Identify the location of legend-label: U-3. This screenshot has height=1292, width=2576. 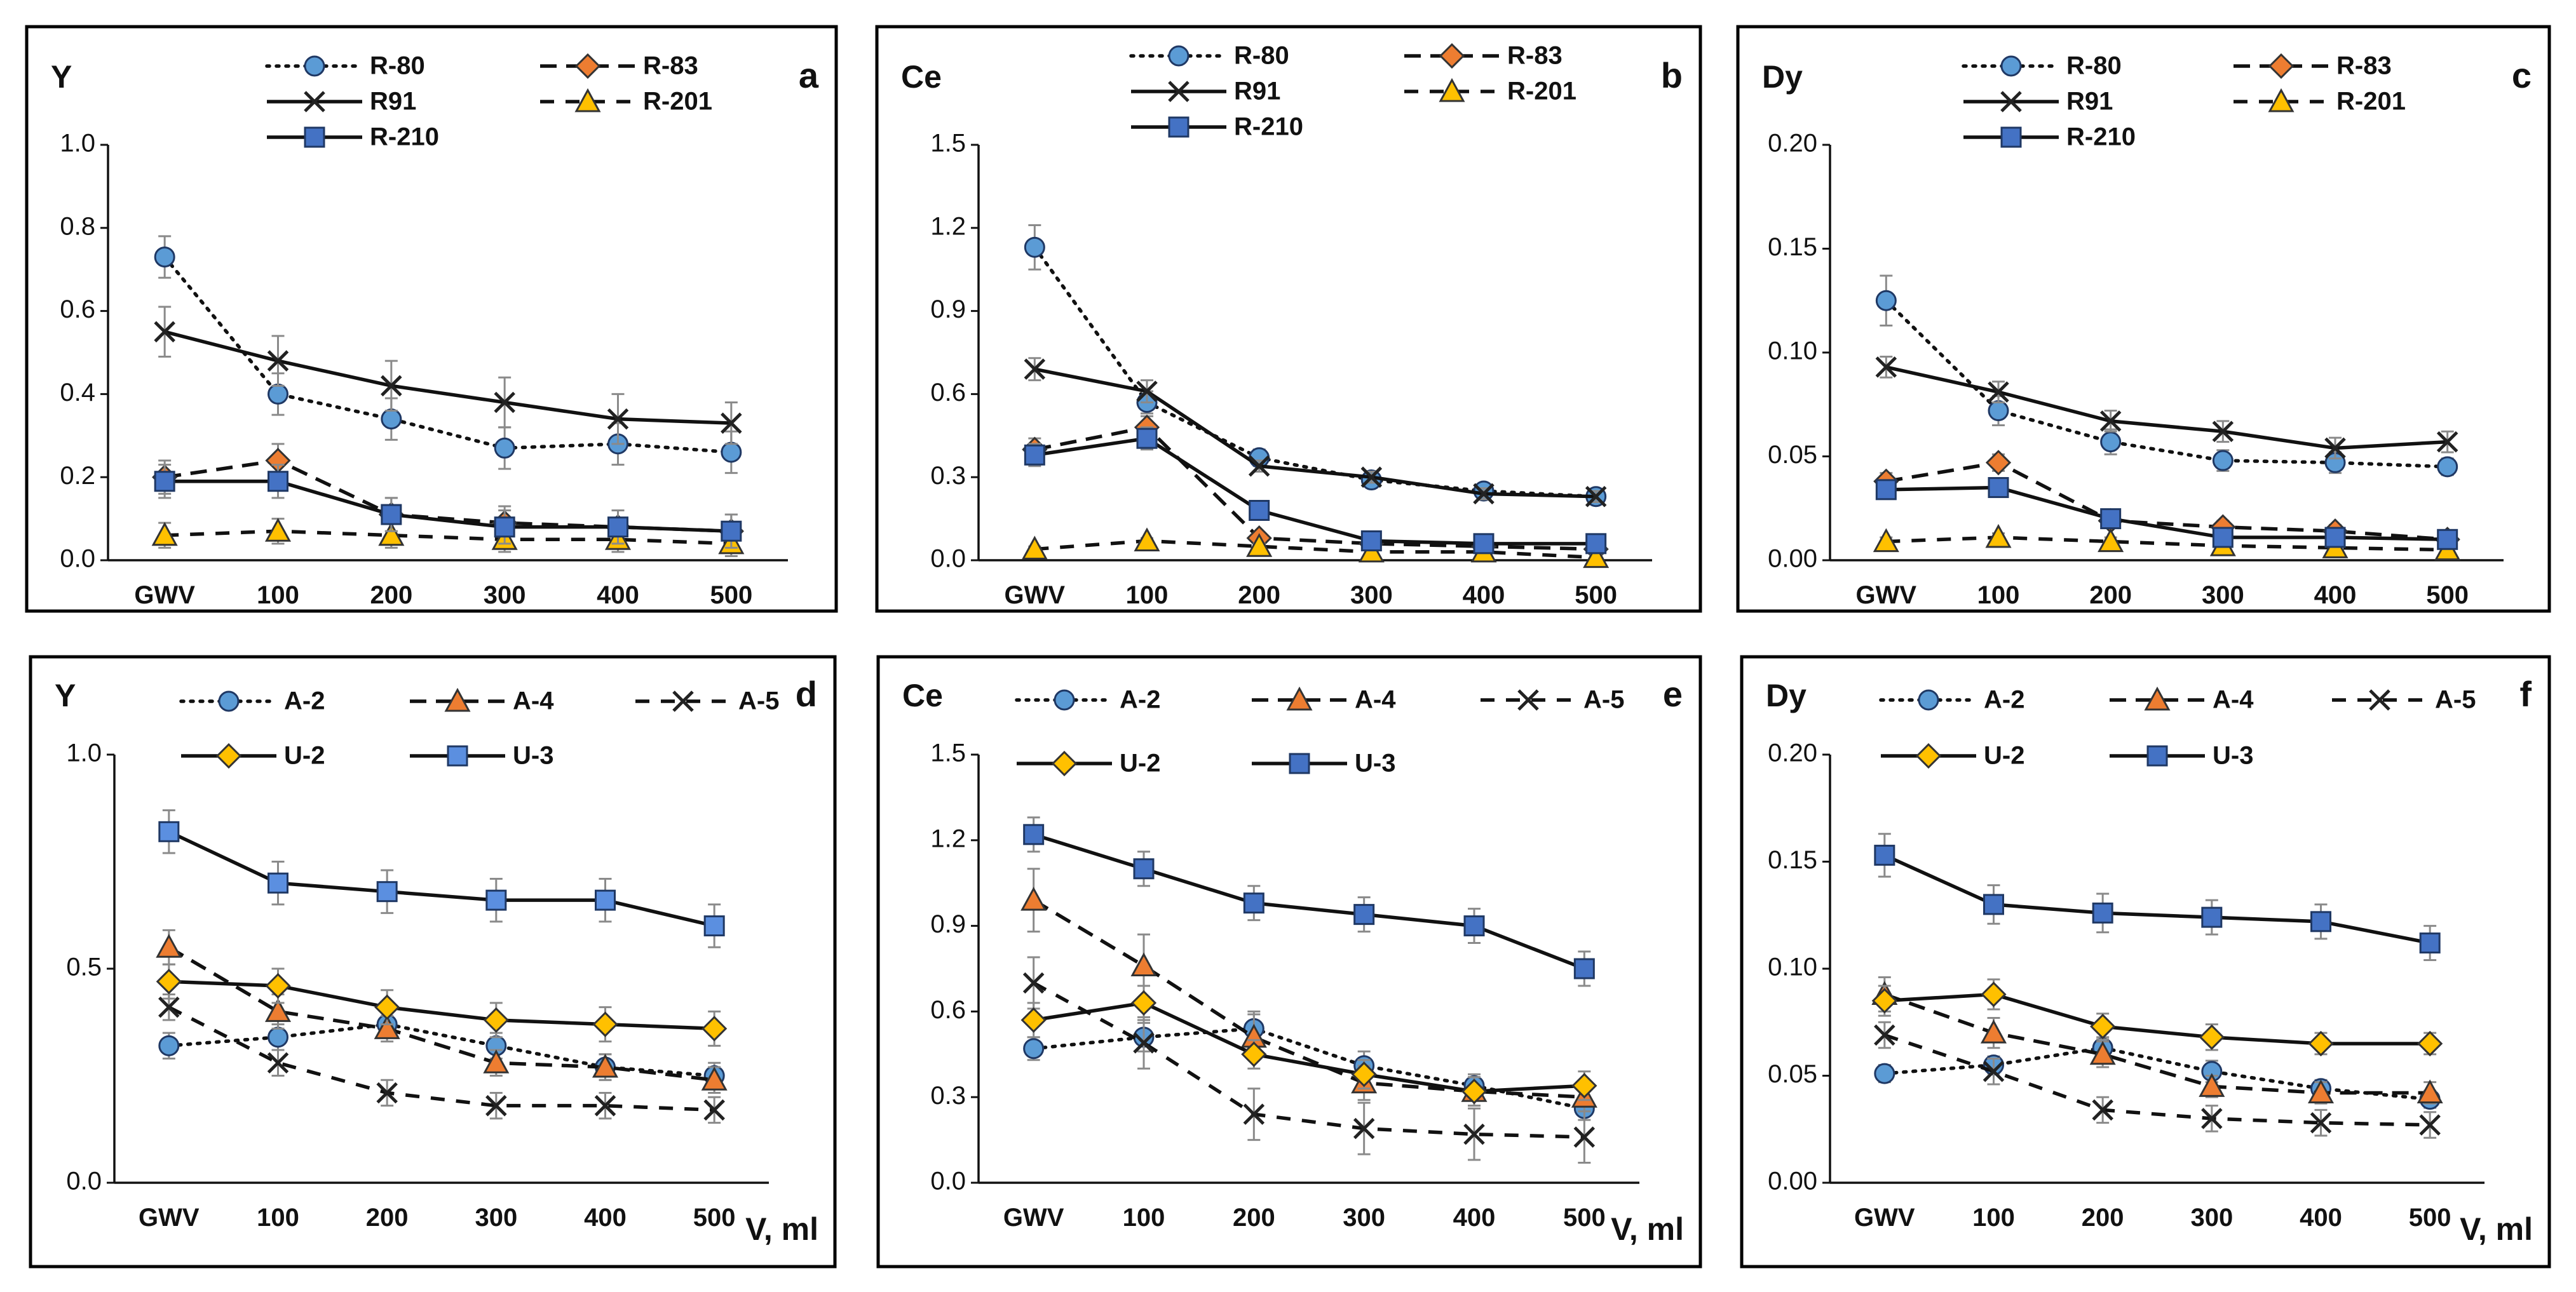
(1375, 763).